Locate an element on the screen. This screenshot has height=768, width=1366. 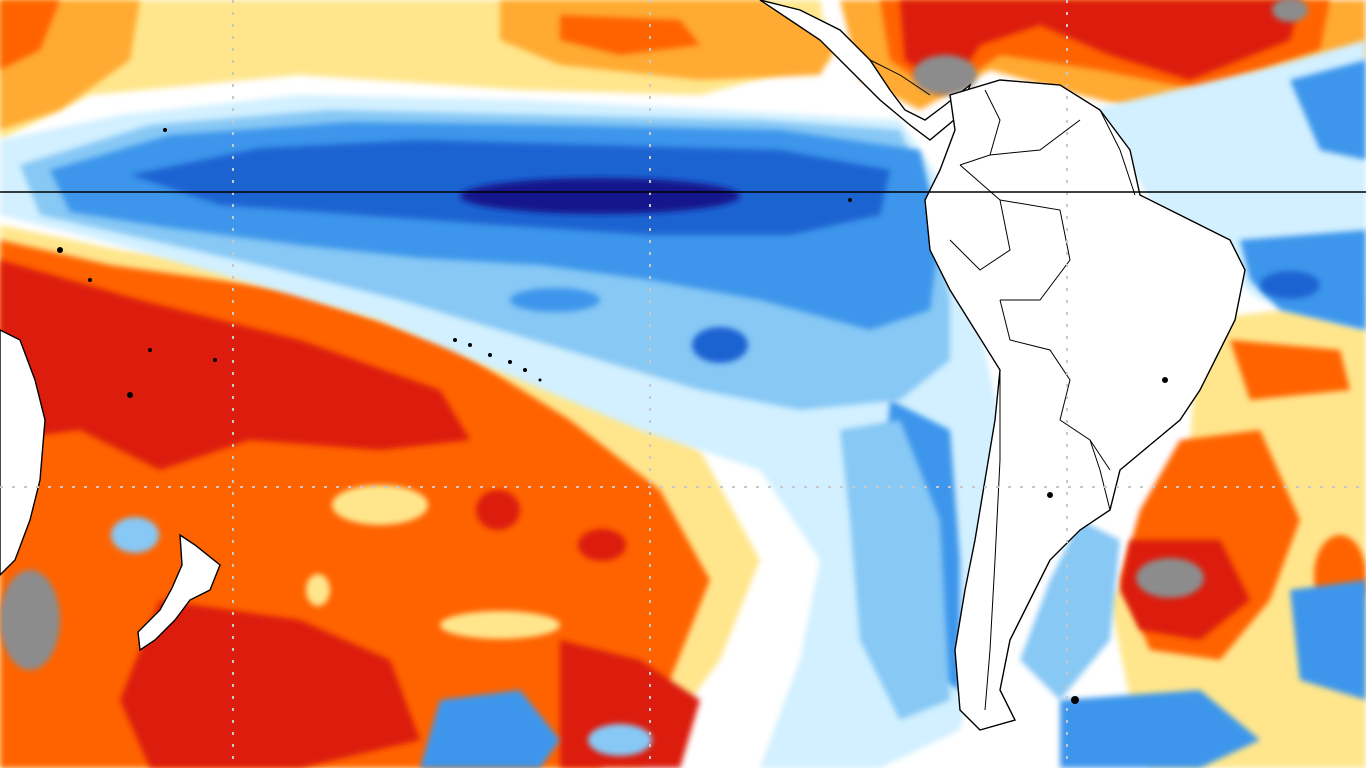
border-chile-argentina is located at coordinates (992, 540).